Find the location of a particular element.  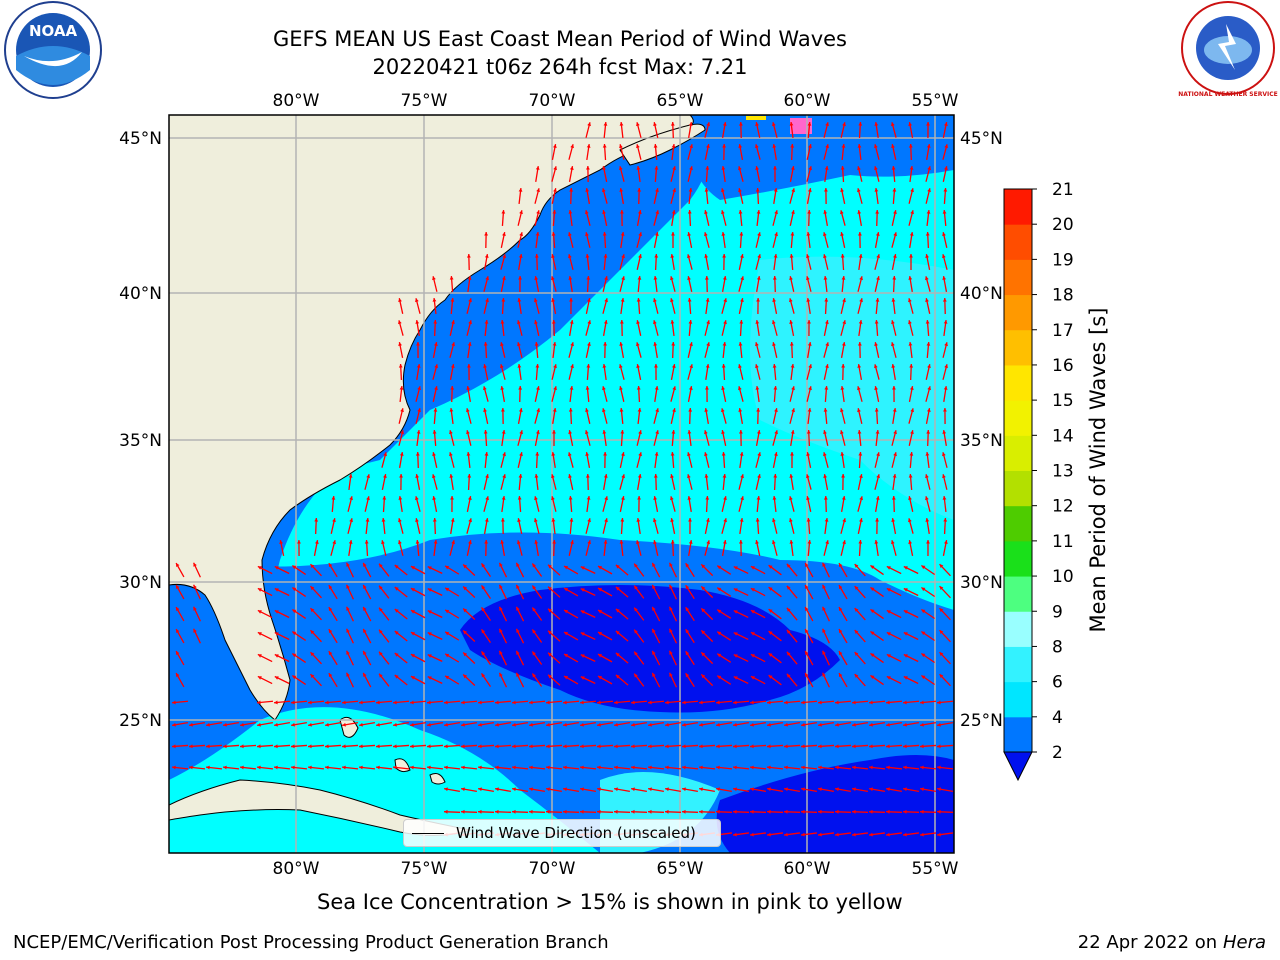

colorbar-tick-label: 19 is located at coordinates (1063, 260).